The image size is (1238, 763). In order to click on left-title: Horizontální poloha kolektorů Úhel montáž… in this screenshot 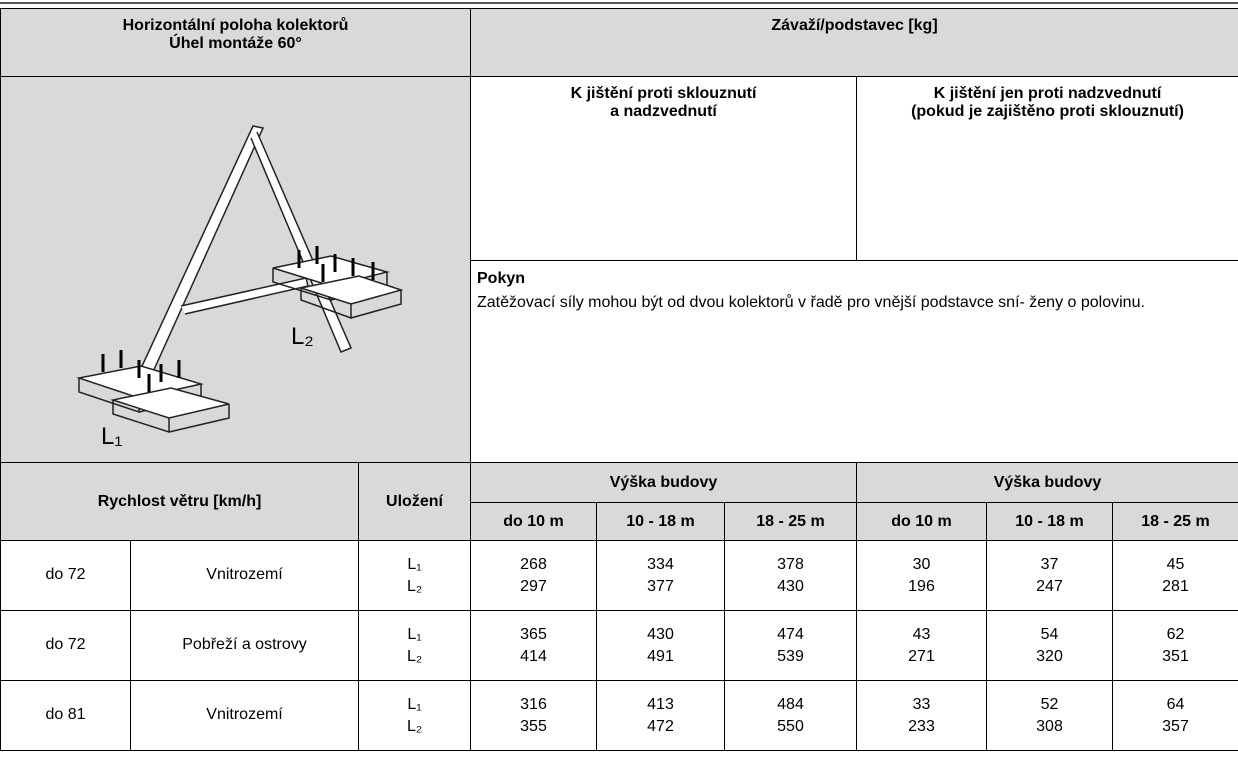, I will do `click(235, 42)`.